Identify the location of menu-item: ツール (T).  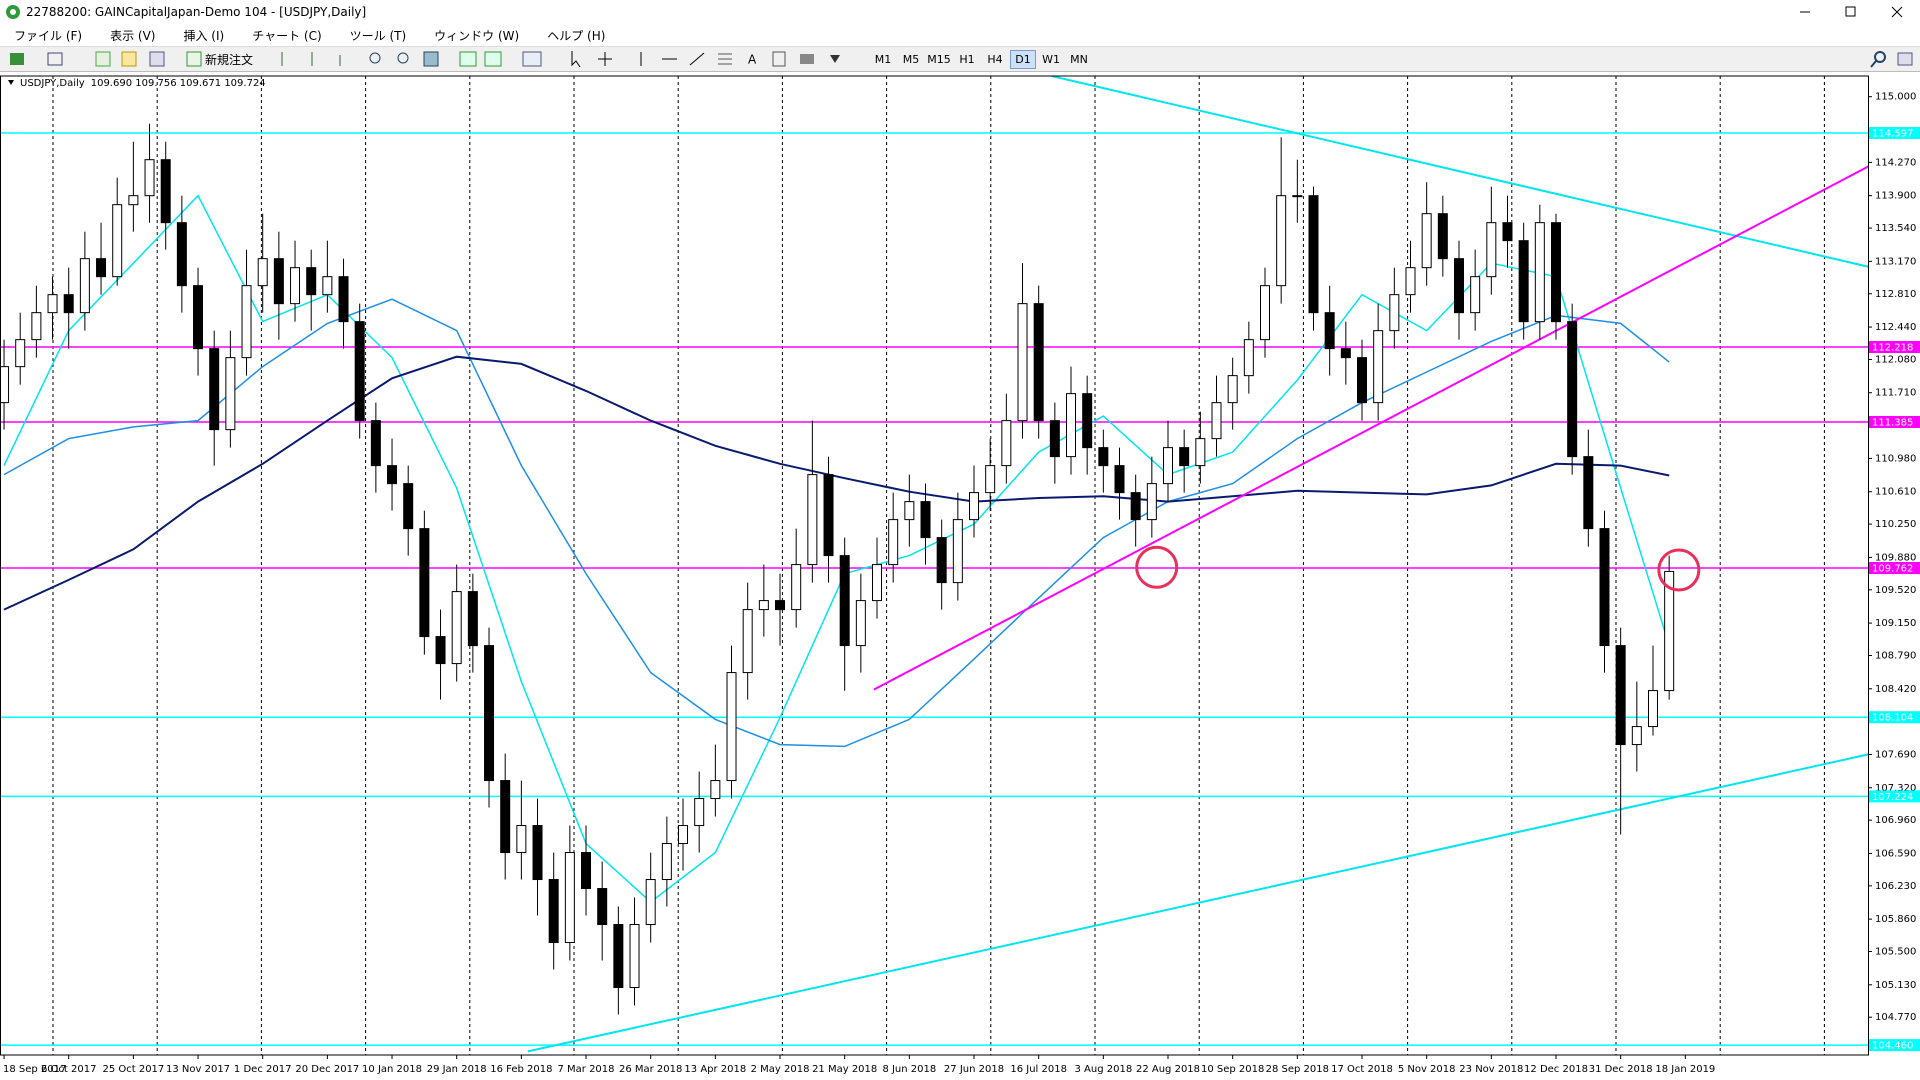
(378, 35).